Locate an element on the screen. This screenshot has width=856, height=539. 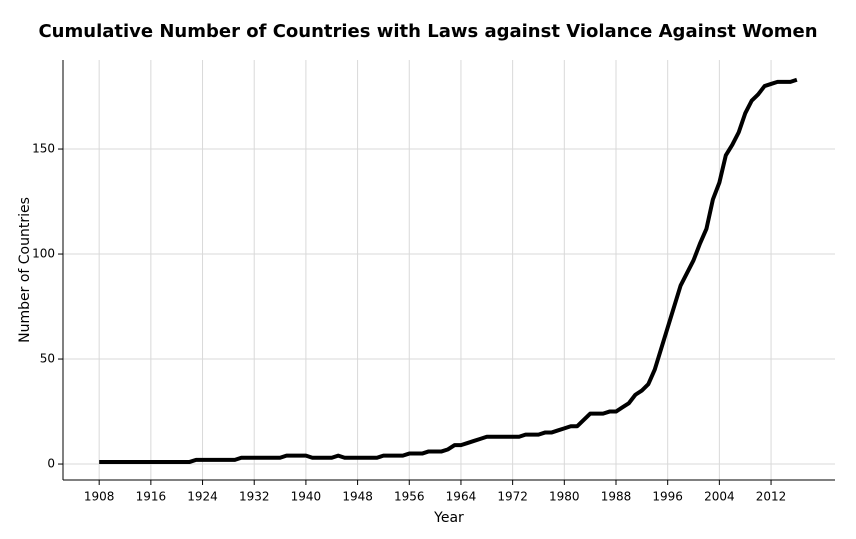
x-axis-label: Year is located at coordinates (448, 518).